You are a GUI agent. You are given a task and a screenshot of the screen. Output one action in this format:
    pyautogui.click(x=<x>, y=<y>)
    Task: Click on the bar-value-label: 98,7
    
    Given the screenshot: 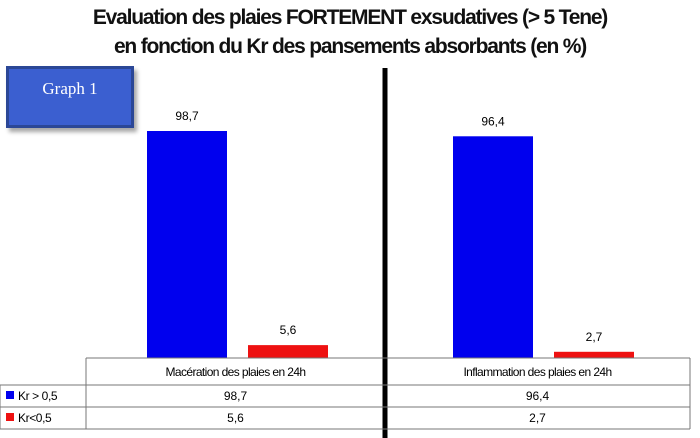 What is the action you would take?
    pyautogui.click(x=187, y=116)
    